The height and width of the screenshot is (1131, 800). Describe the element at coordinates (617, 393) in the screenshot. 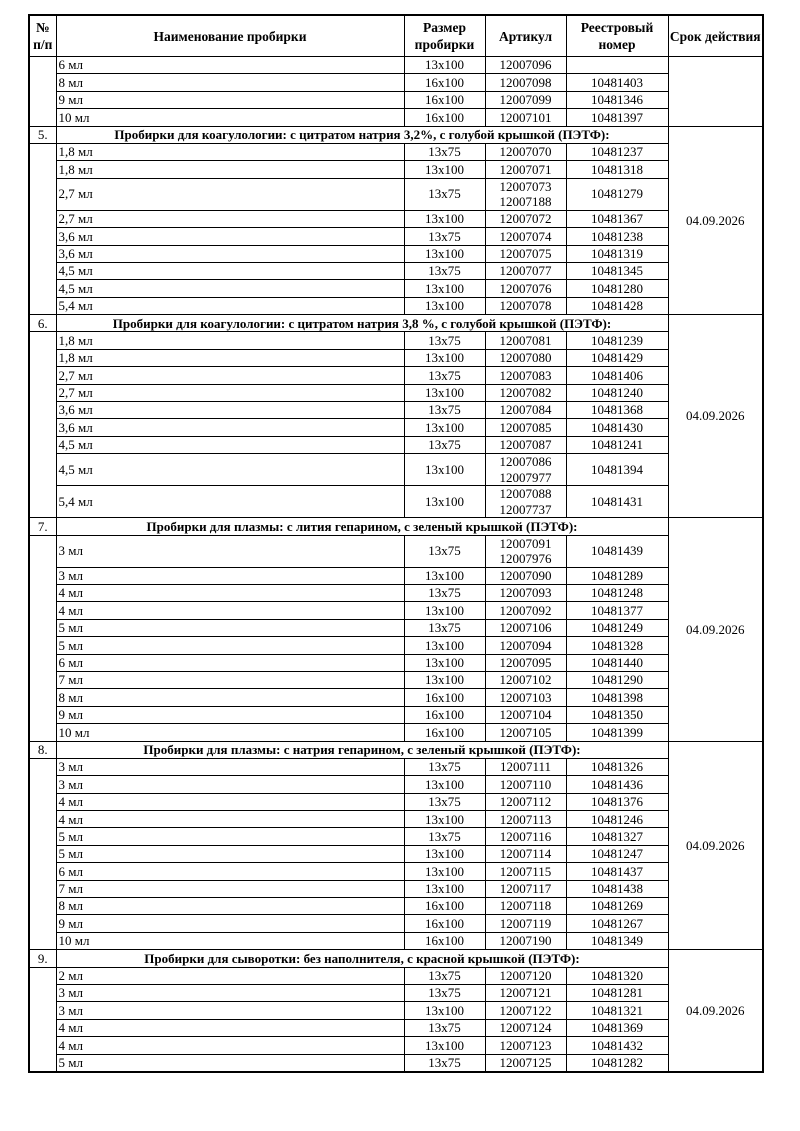

I see `registry-number: 10481240` at that location.